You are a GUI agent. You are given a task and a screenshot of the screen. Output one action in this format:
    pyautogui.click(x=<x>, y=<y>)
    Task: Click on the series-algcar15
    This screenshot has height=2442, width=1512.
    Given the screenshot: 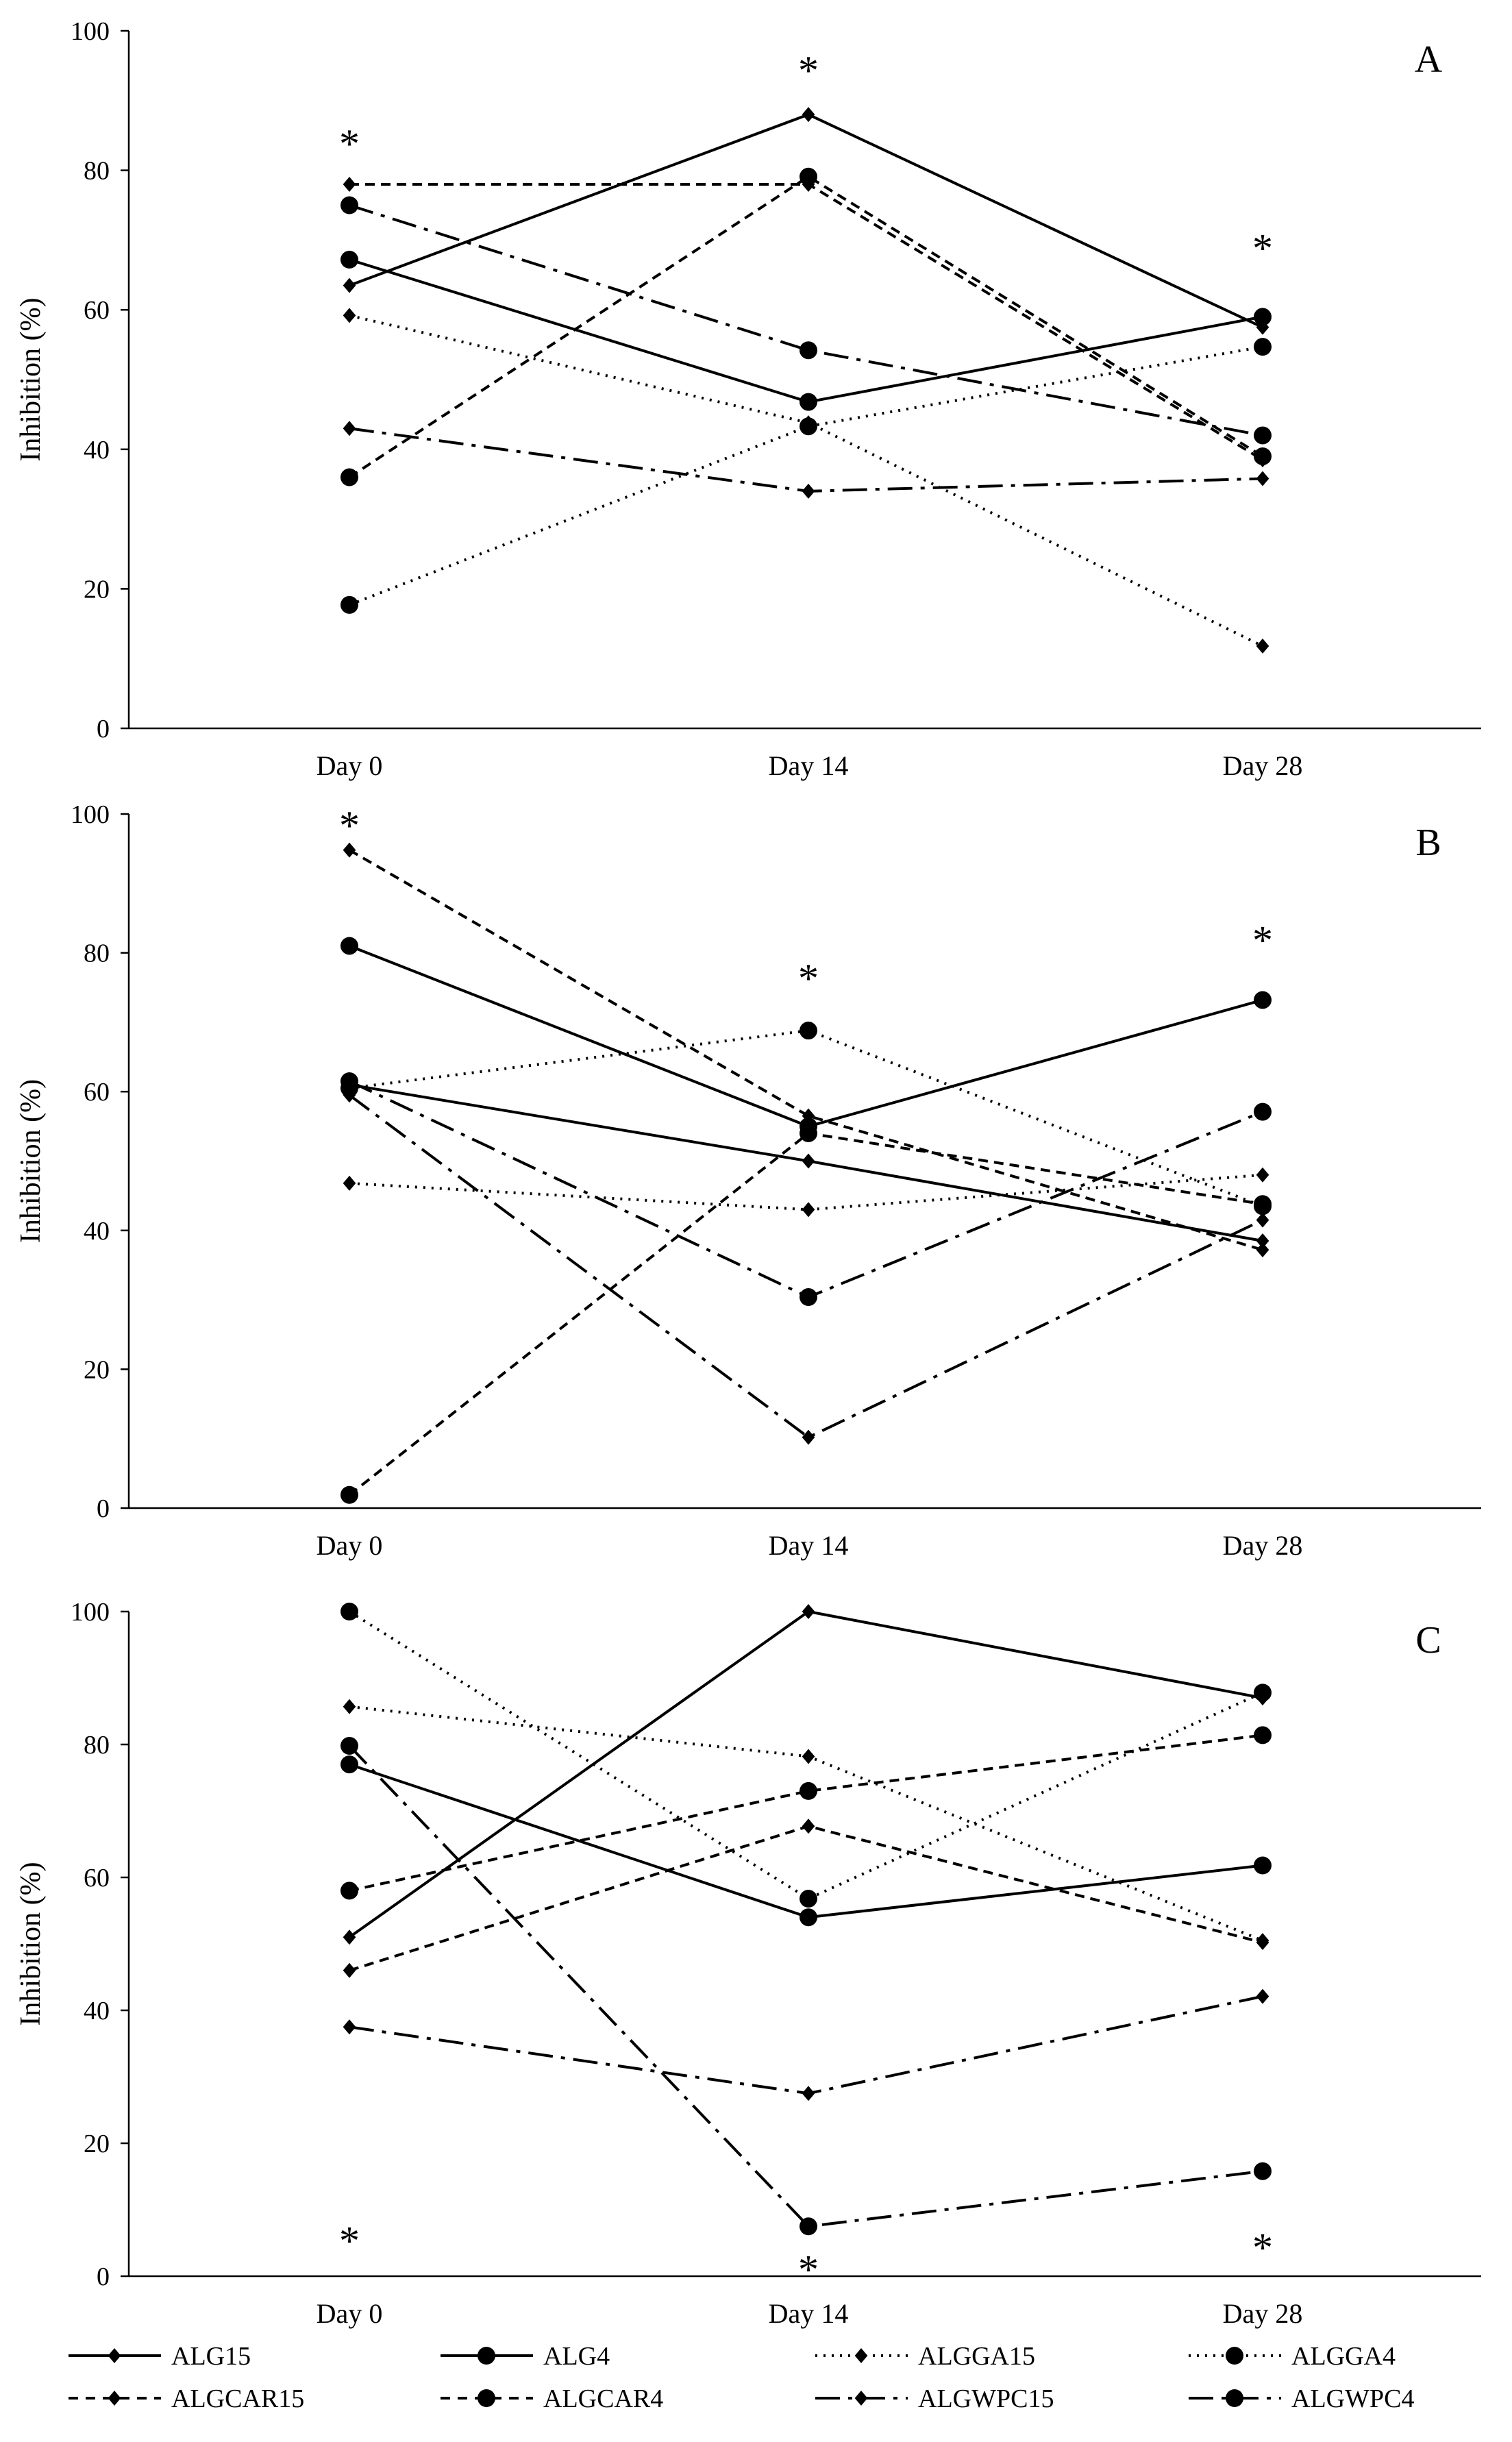 What is the action you would take?
    pyautogui.click(x=806, y=1898)
    